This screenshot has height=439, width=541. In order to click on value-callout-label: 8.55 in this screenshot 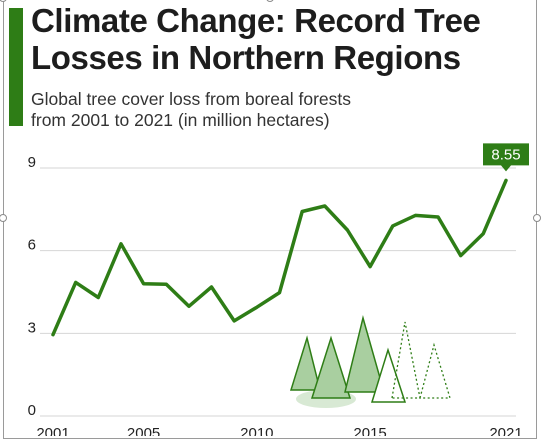, I will do `click(505, 154)`.